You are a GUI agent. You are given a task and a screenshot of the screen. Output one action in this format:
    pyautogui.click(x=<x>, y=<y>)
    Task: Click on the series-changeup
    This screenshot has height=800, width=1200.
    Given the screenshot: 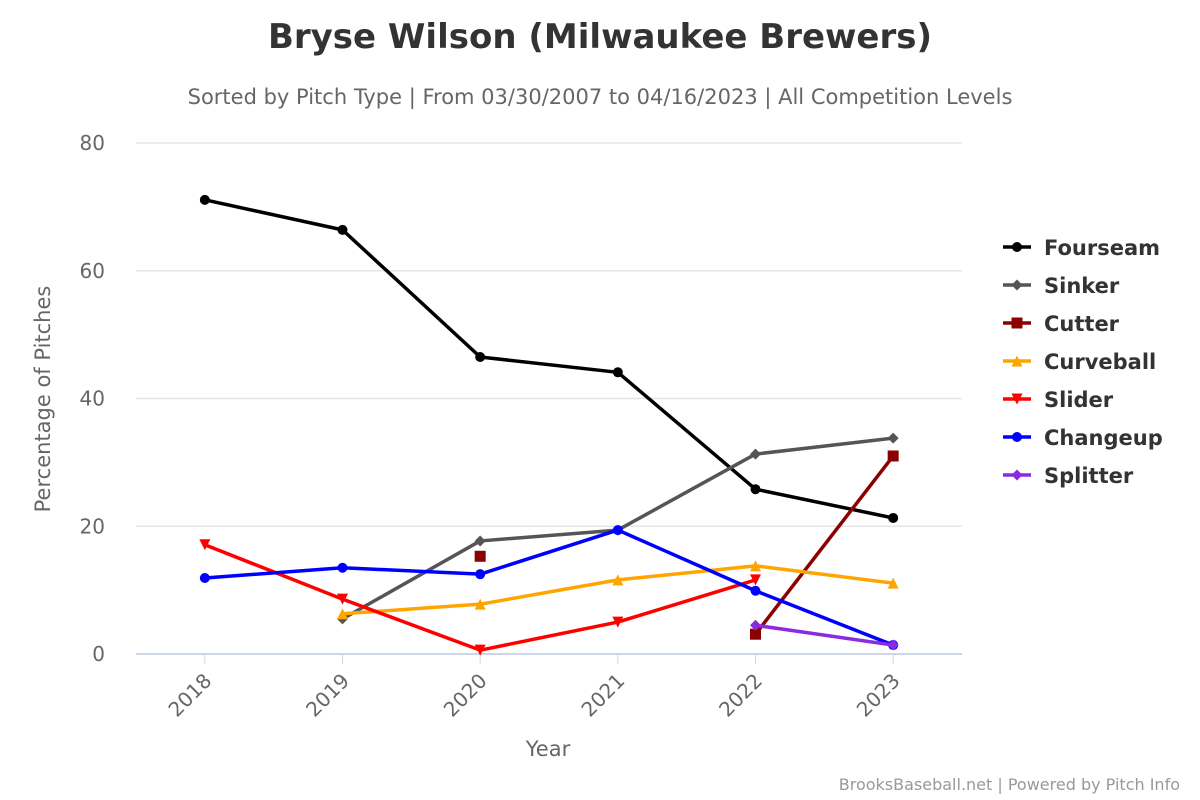 What is the action you would take?
    pyautogui.click(x=549, y=588)
    